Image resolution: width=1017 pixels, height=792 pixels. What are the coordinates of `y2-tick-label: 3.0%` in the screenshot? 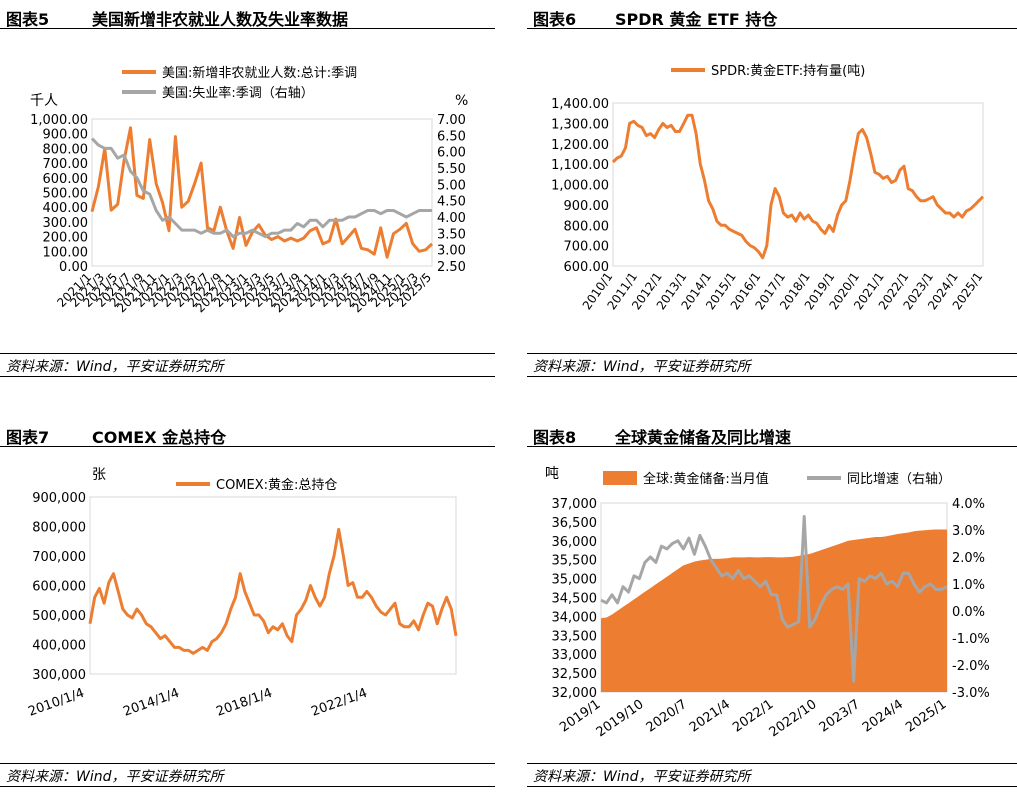 It's located at (968, 531).